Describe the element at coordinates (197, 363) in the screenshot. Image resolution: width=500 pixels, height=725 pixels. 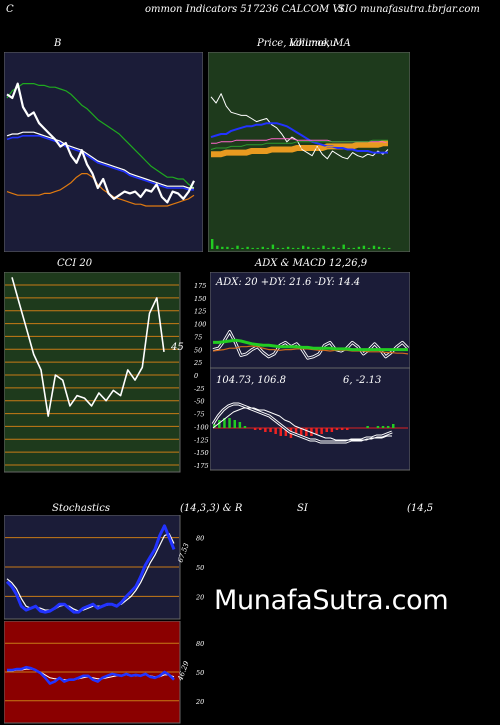
I see `cci-tick-label: 25` at that location.